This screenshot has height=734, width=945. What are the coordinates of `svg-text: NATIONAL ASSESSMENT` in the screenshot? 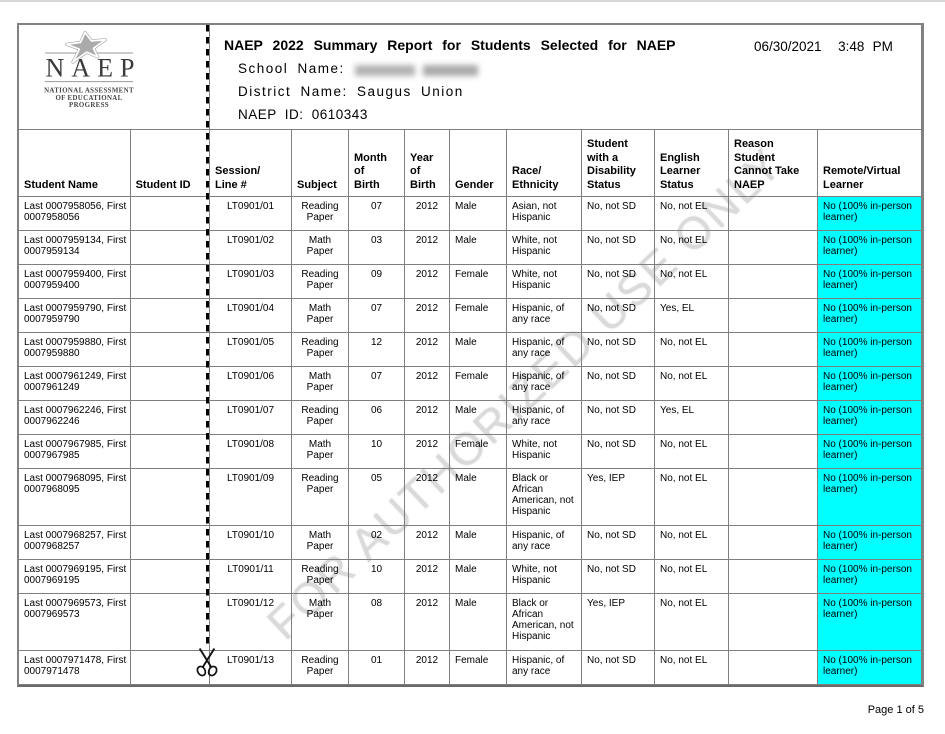 It's located at (89, 91).